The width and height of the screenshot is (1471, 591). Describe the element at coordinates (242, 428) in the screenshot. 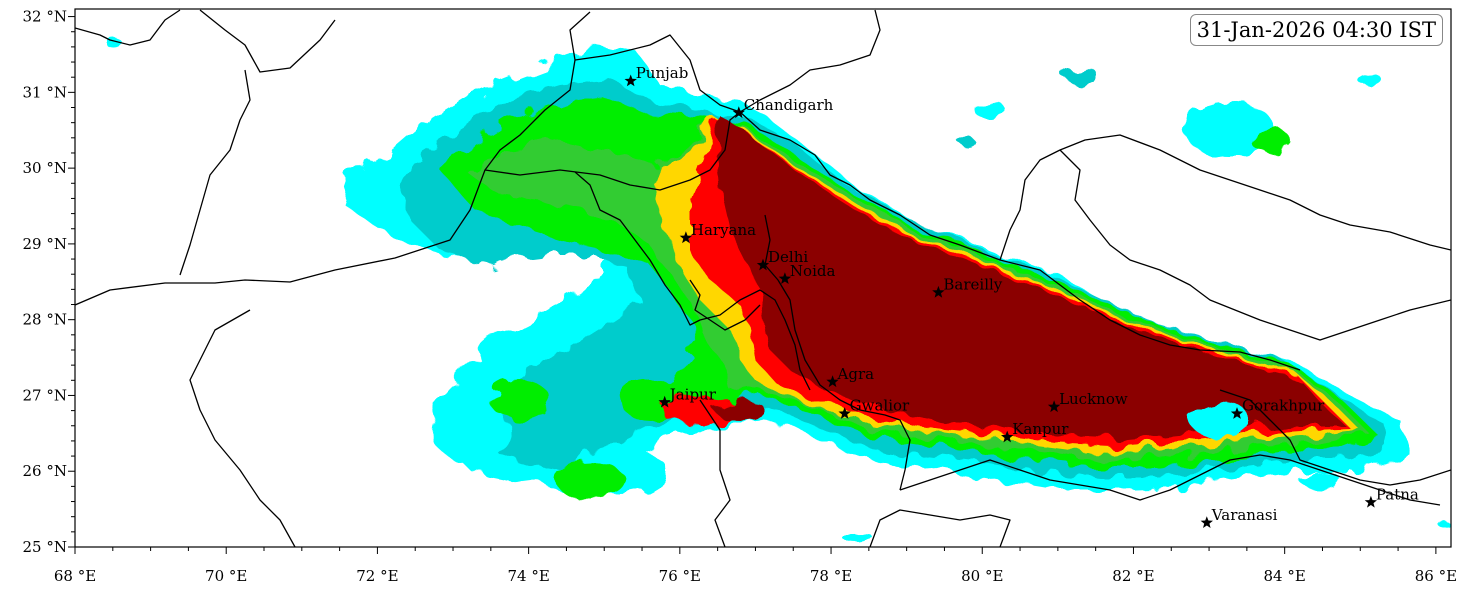

I see `border-sw` at that location.